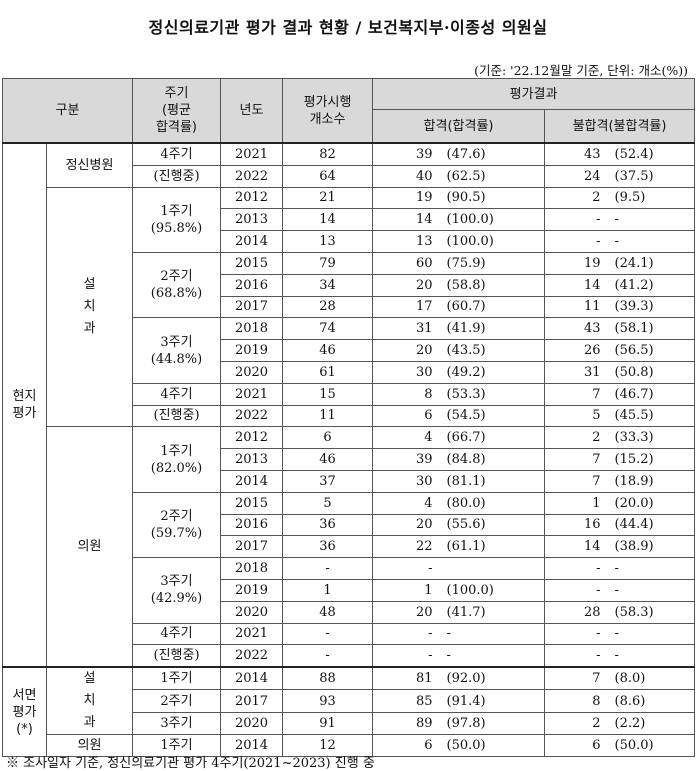 The height and width of the screenshot is (771, 696). Describe the element at coordinates (406, 394) in the screenshot. I see `pass-cell: 8` at that location.